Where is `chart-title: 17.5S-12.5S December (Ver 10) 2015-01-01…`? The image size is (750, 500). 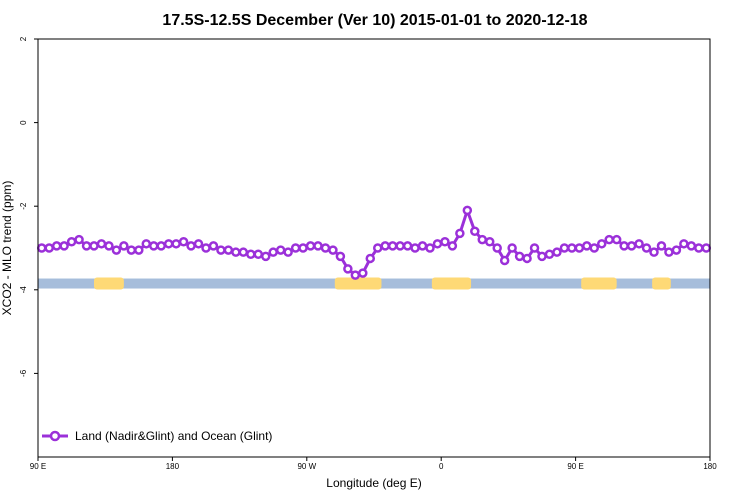
chart-title: 17.5S-12.5S December (Ver 10) 2015-01-01… is located at coordinates (374, 20).